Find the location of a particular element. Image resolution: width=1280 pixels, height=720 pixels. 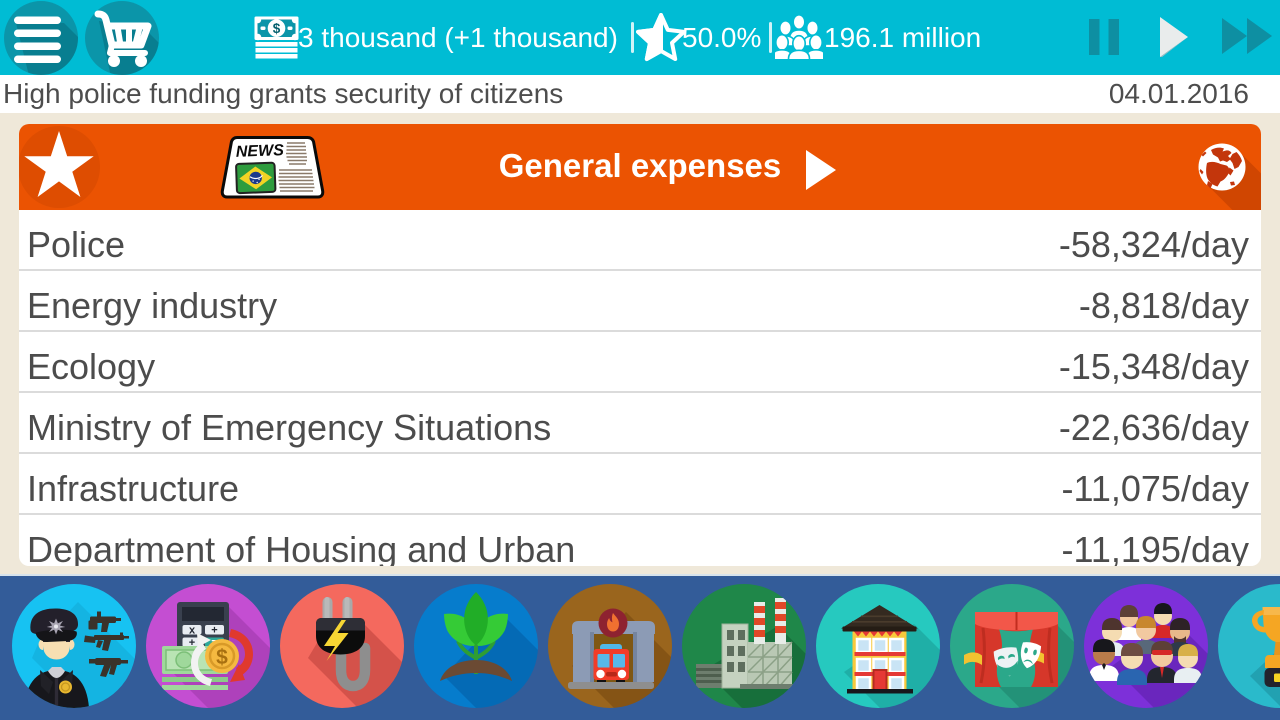

svg-text: NEWS is located at coordinates (260, 151).